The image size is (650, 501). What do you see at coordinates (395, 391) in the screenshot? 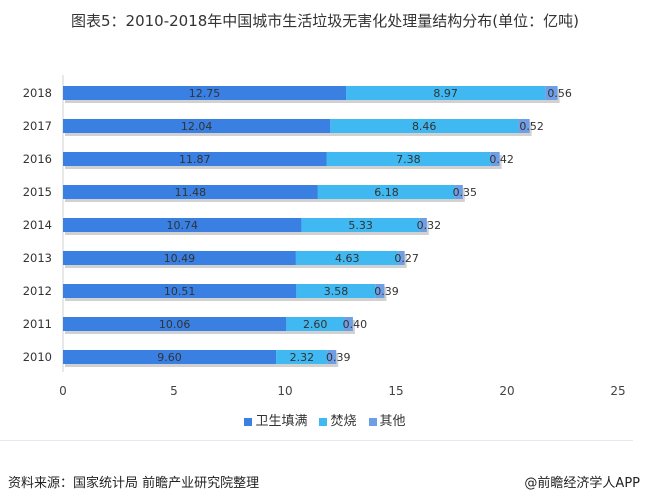
I see `x-tick-label: 15` at bounding box center [395, 391].